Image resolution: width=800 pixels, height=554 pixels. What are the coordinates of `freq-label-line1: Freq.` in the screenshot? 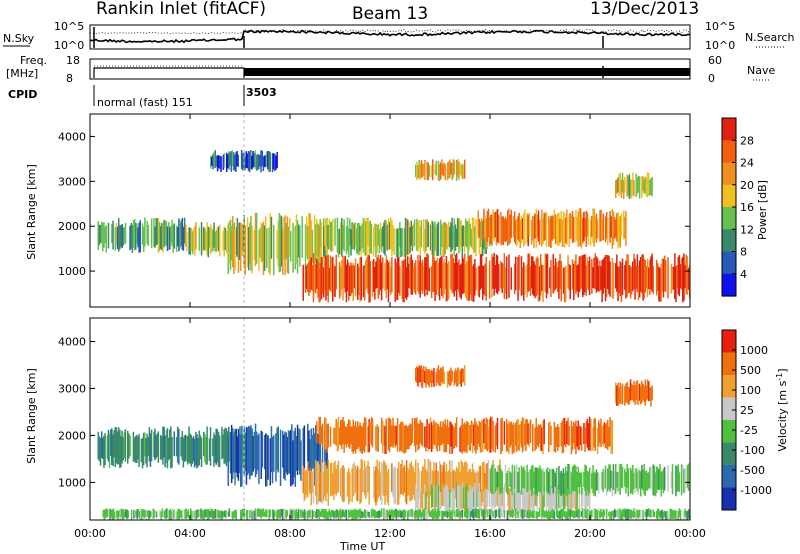 It's located at (33, 60).